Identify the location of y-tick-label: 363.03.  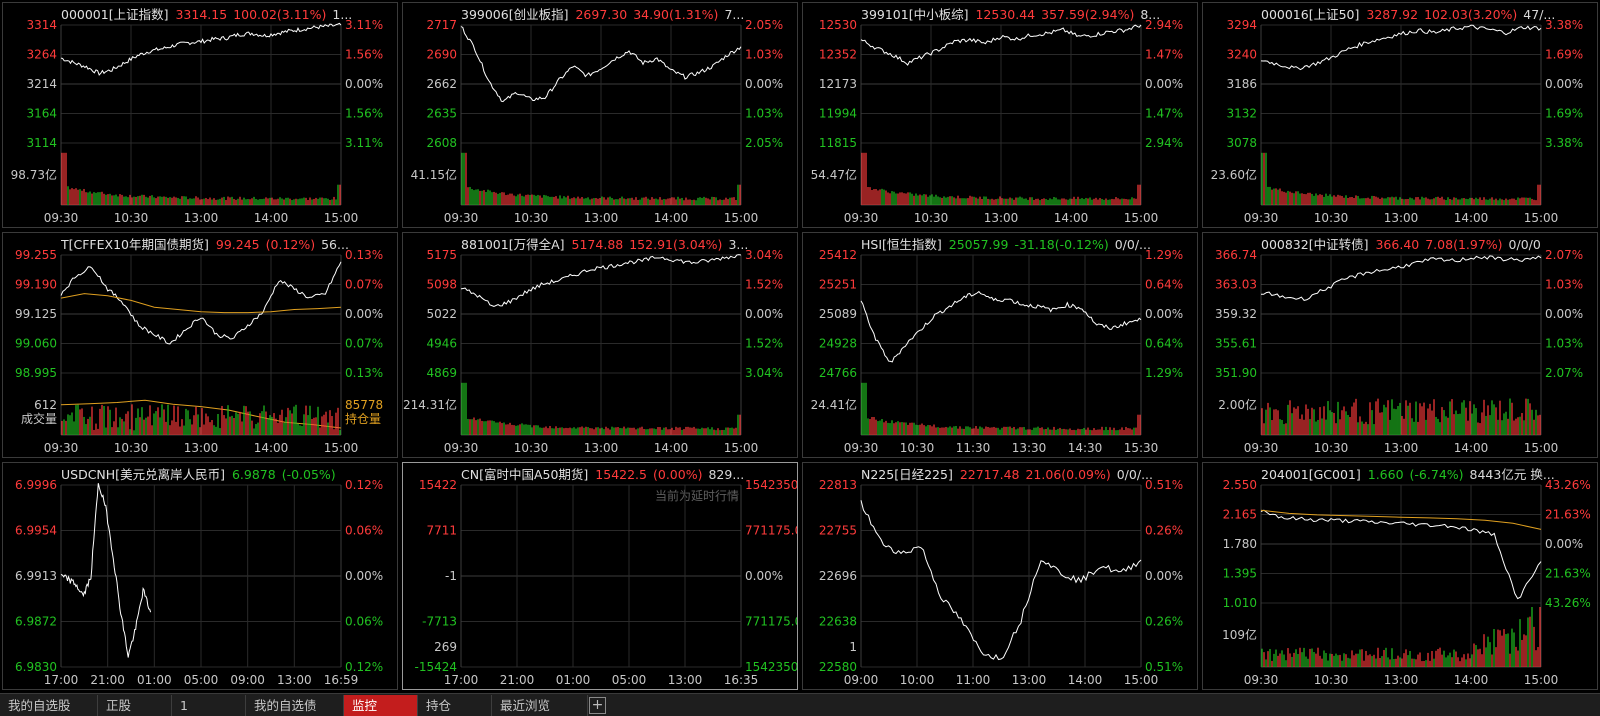
(1236, 285).